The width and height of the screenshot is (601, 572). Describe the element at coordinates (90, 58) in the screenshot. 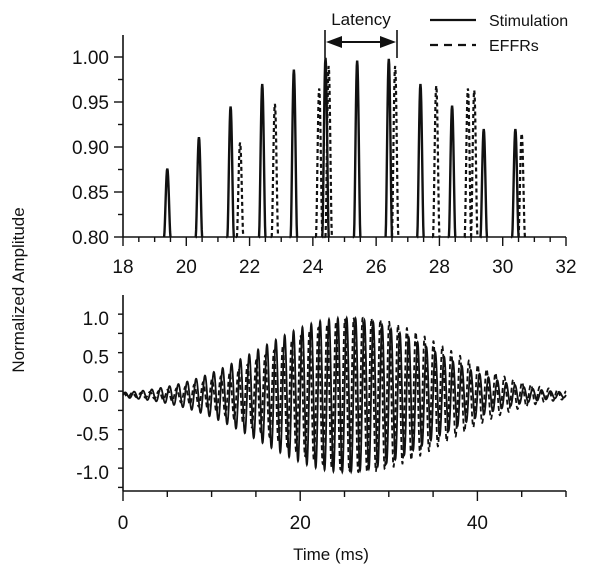

I see `top-y-tick-label: 1.00` at that location.